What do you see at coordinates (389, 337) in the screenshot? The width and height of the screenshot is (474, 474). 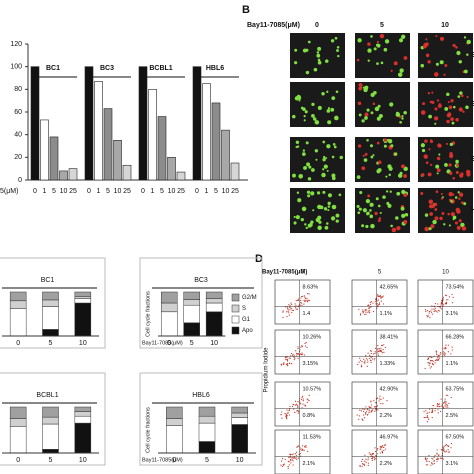 I see `quadrant-value: 38.41%` at bounding box center [389, 337].